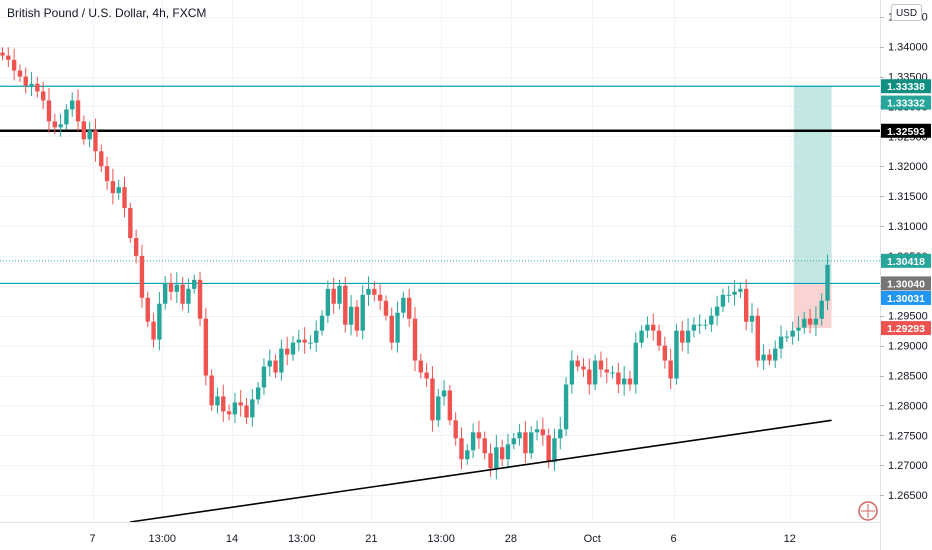 This screenshot has width=932, height=550. I want to click on price-tick-label: 1.31500, so click(908, 197).